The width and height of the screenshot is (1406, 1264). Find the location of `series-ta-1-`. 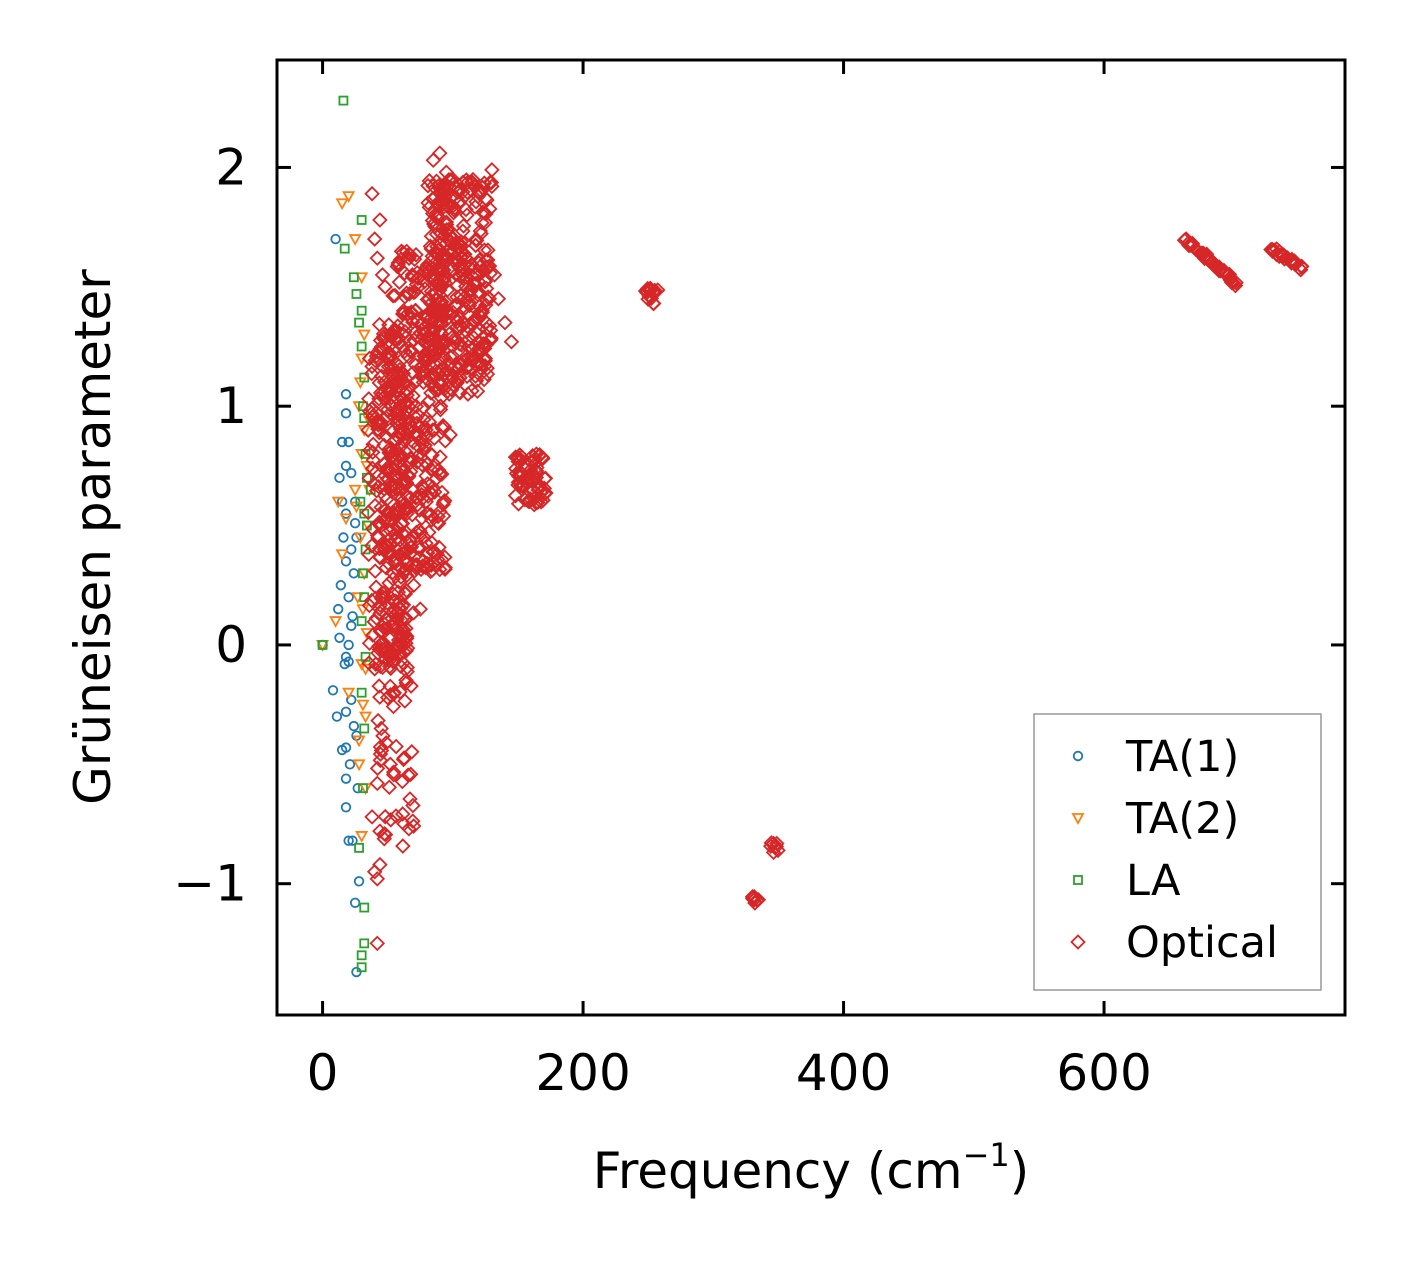

series-ta-1- is located at coordinates (341, 605).